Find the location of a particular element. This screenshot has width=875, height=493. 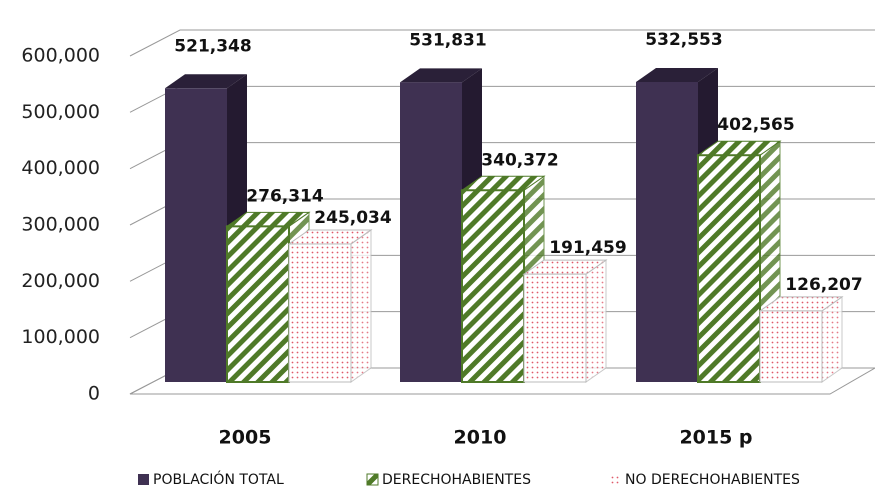

y-tick-label: 100,000 is located at coordinates (60, 337).